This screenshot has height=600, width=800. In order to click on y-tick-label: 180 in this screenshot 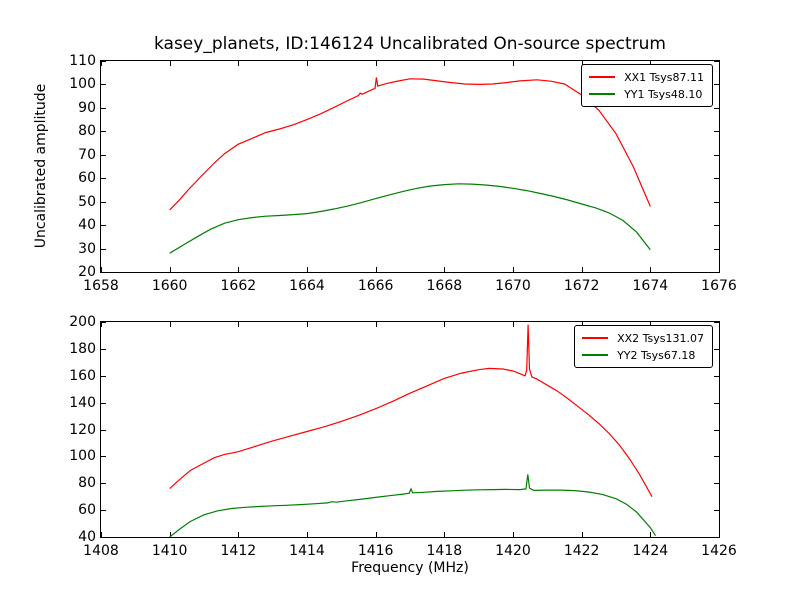, I will do `click(82, 348)`.